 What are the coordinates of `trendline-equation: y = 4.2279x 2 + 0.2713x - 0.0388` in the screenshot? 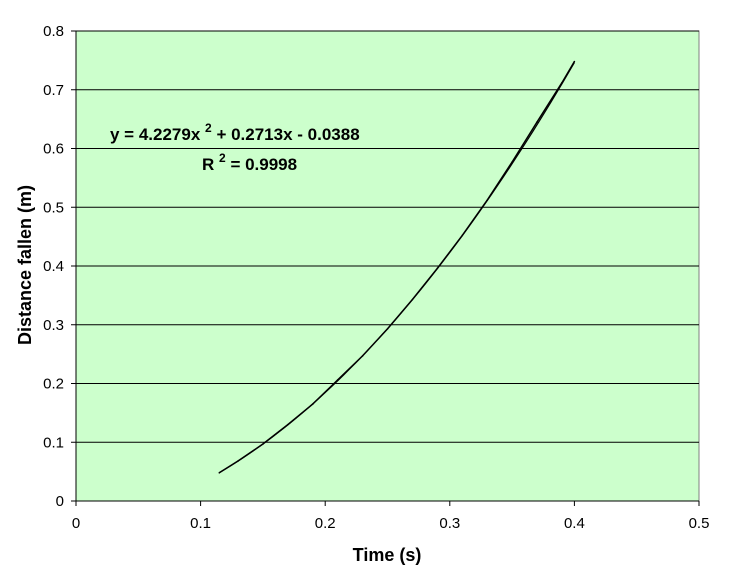 It's located at (235, 130).